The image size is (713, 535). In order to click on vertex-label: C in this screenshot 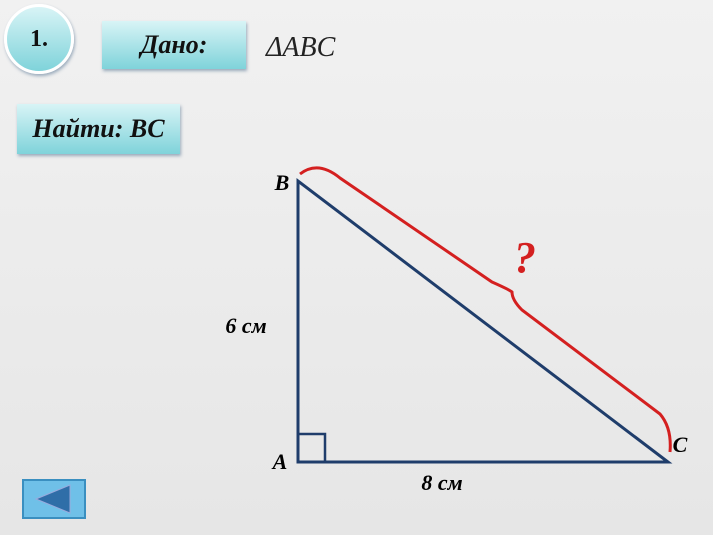, I will do `click(680, 444)`.